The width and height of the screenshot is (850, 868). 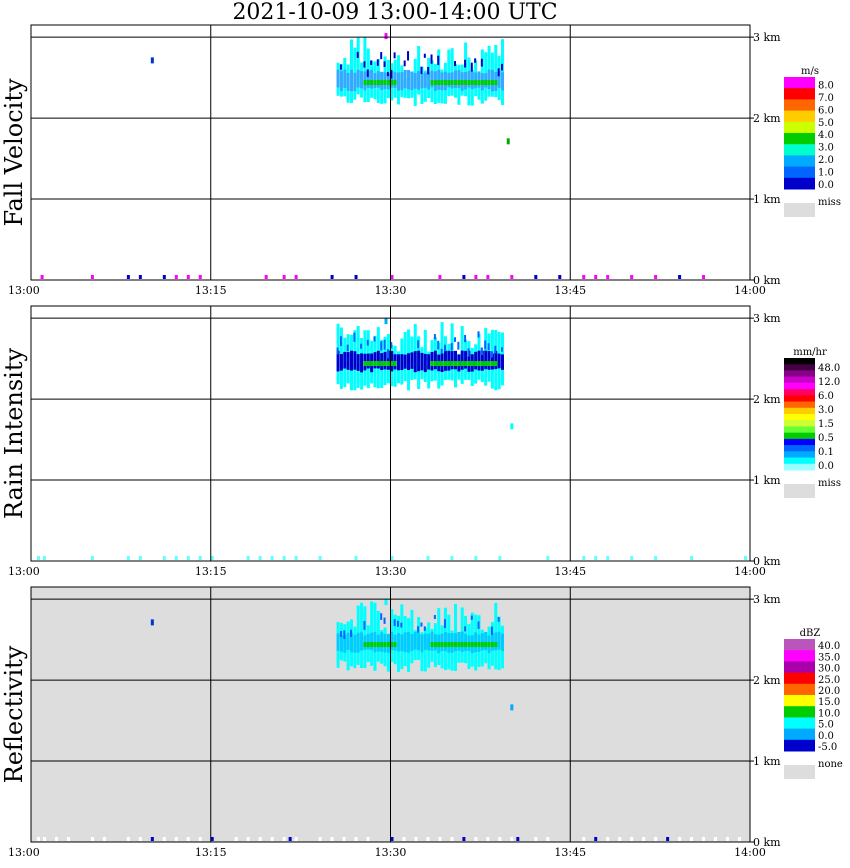 What do you see at coordinates (829, 691) in the screenshot?
I see `colorbar-label: 20.0` at bounding box center [829, 691].